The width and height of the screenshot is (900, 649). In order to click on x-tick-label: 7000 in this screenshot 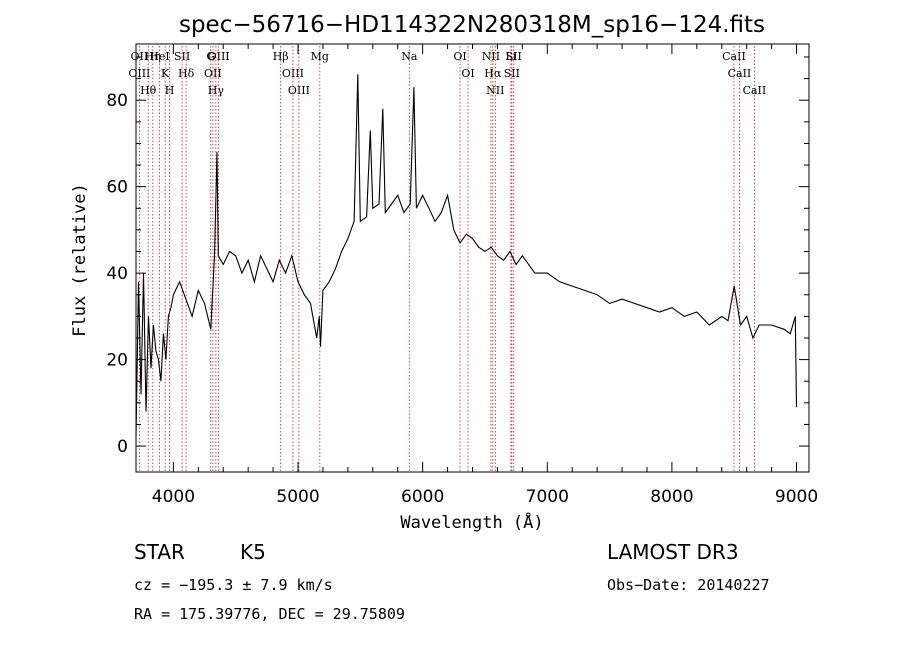, I will do `click(547, 497)`.